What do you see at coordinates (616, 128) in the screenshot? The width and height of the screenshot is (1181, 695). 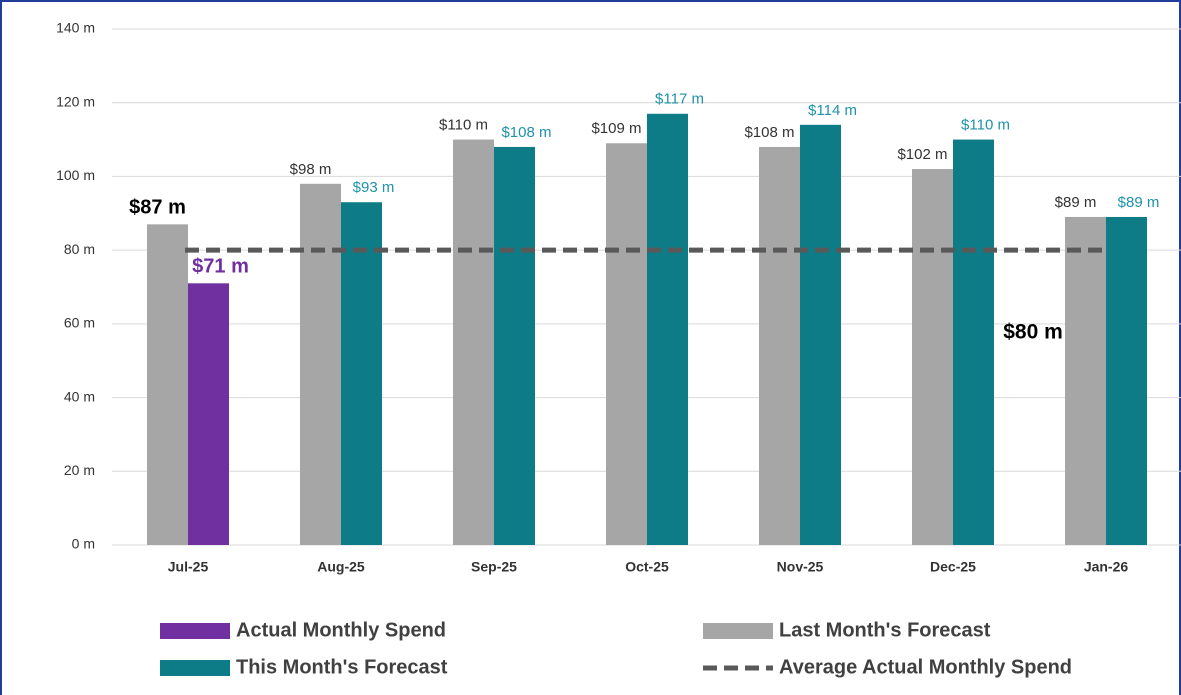 I see `value-label: $109 m` at bounding box center [616, 128].